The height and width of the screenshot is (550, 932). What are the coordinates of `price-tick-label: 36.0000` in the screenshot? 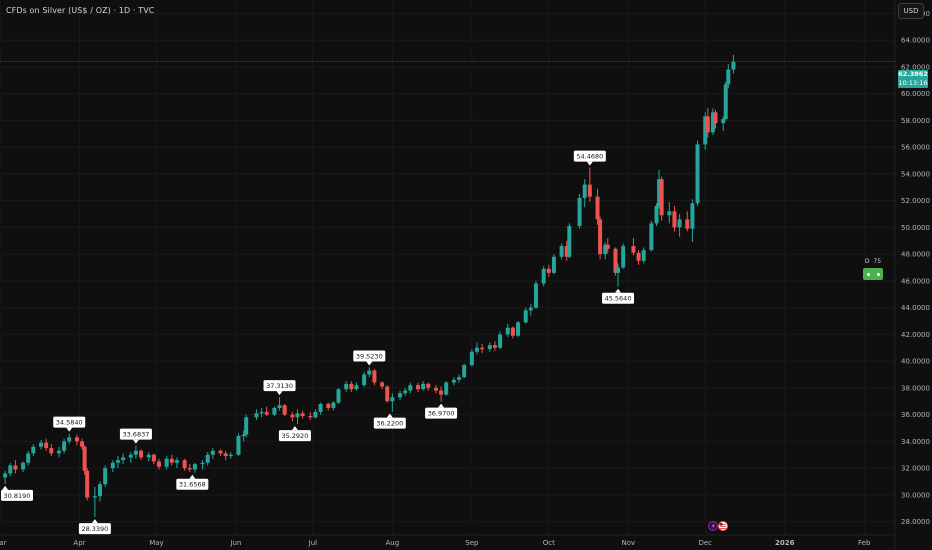 It's located at (915, 415).